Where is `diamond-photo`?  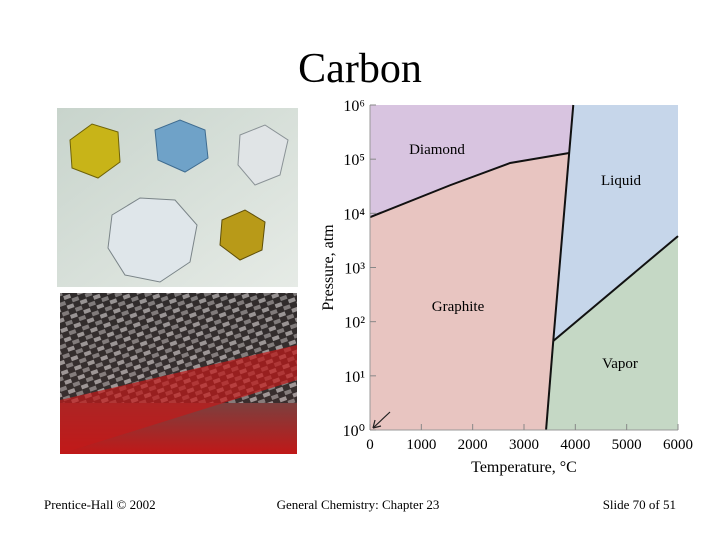 diamond-photo is located at coordinates (177, 197).